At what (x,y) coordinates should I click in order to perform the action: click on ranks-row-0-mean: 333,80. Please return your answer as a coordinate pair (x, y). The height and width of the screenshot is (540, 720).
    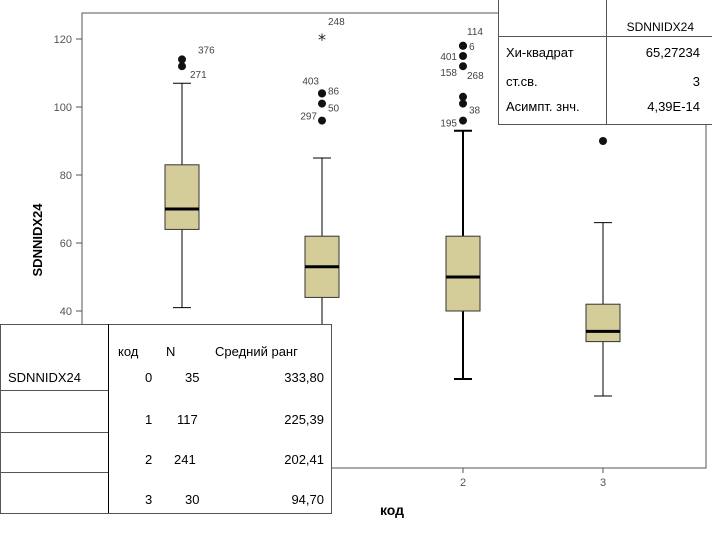
    Looking at the image, I should click on (304, 377).